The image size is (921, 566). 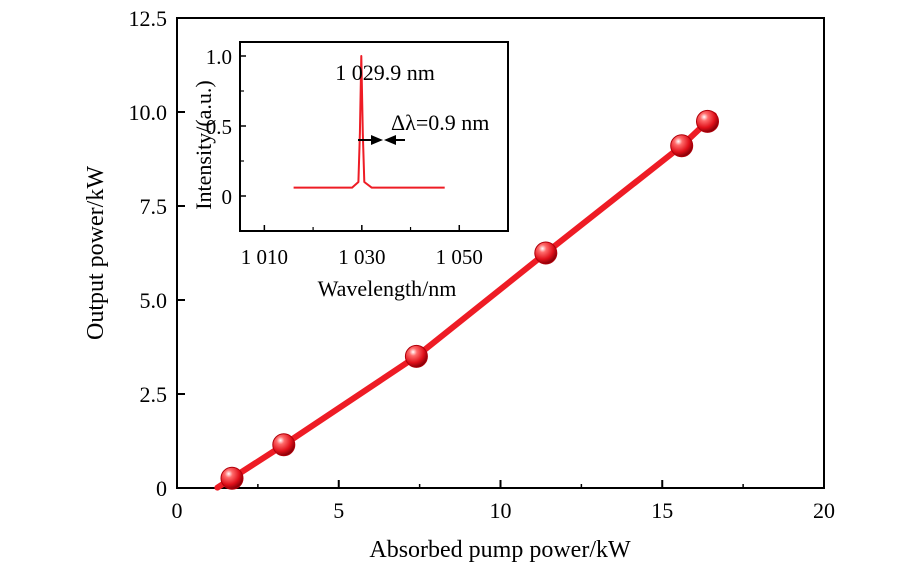 I want to click on inset-x-axis-label: Wavelength/nm, so click(x=387, y=288).